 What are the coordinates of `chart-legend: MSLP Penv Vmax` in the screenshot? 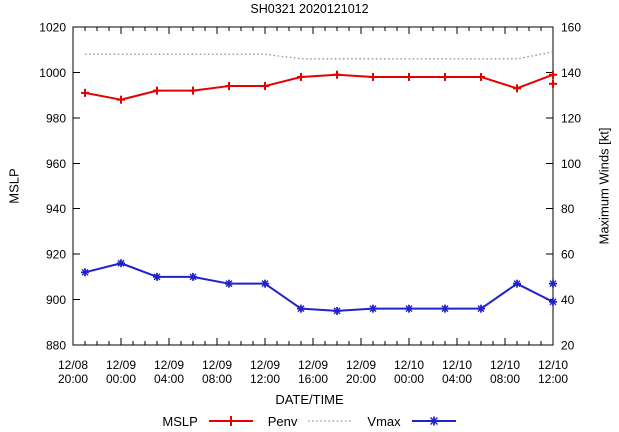 It's located at (309, 421).